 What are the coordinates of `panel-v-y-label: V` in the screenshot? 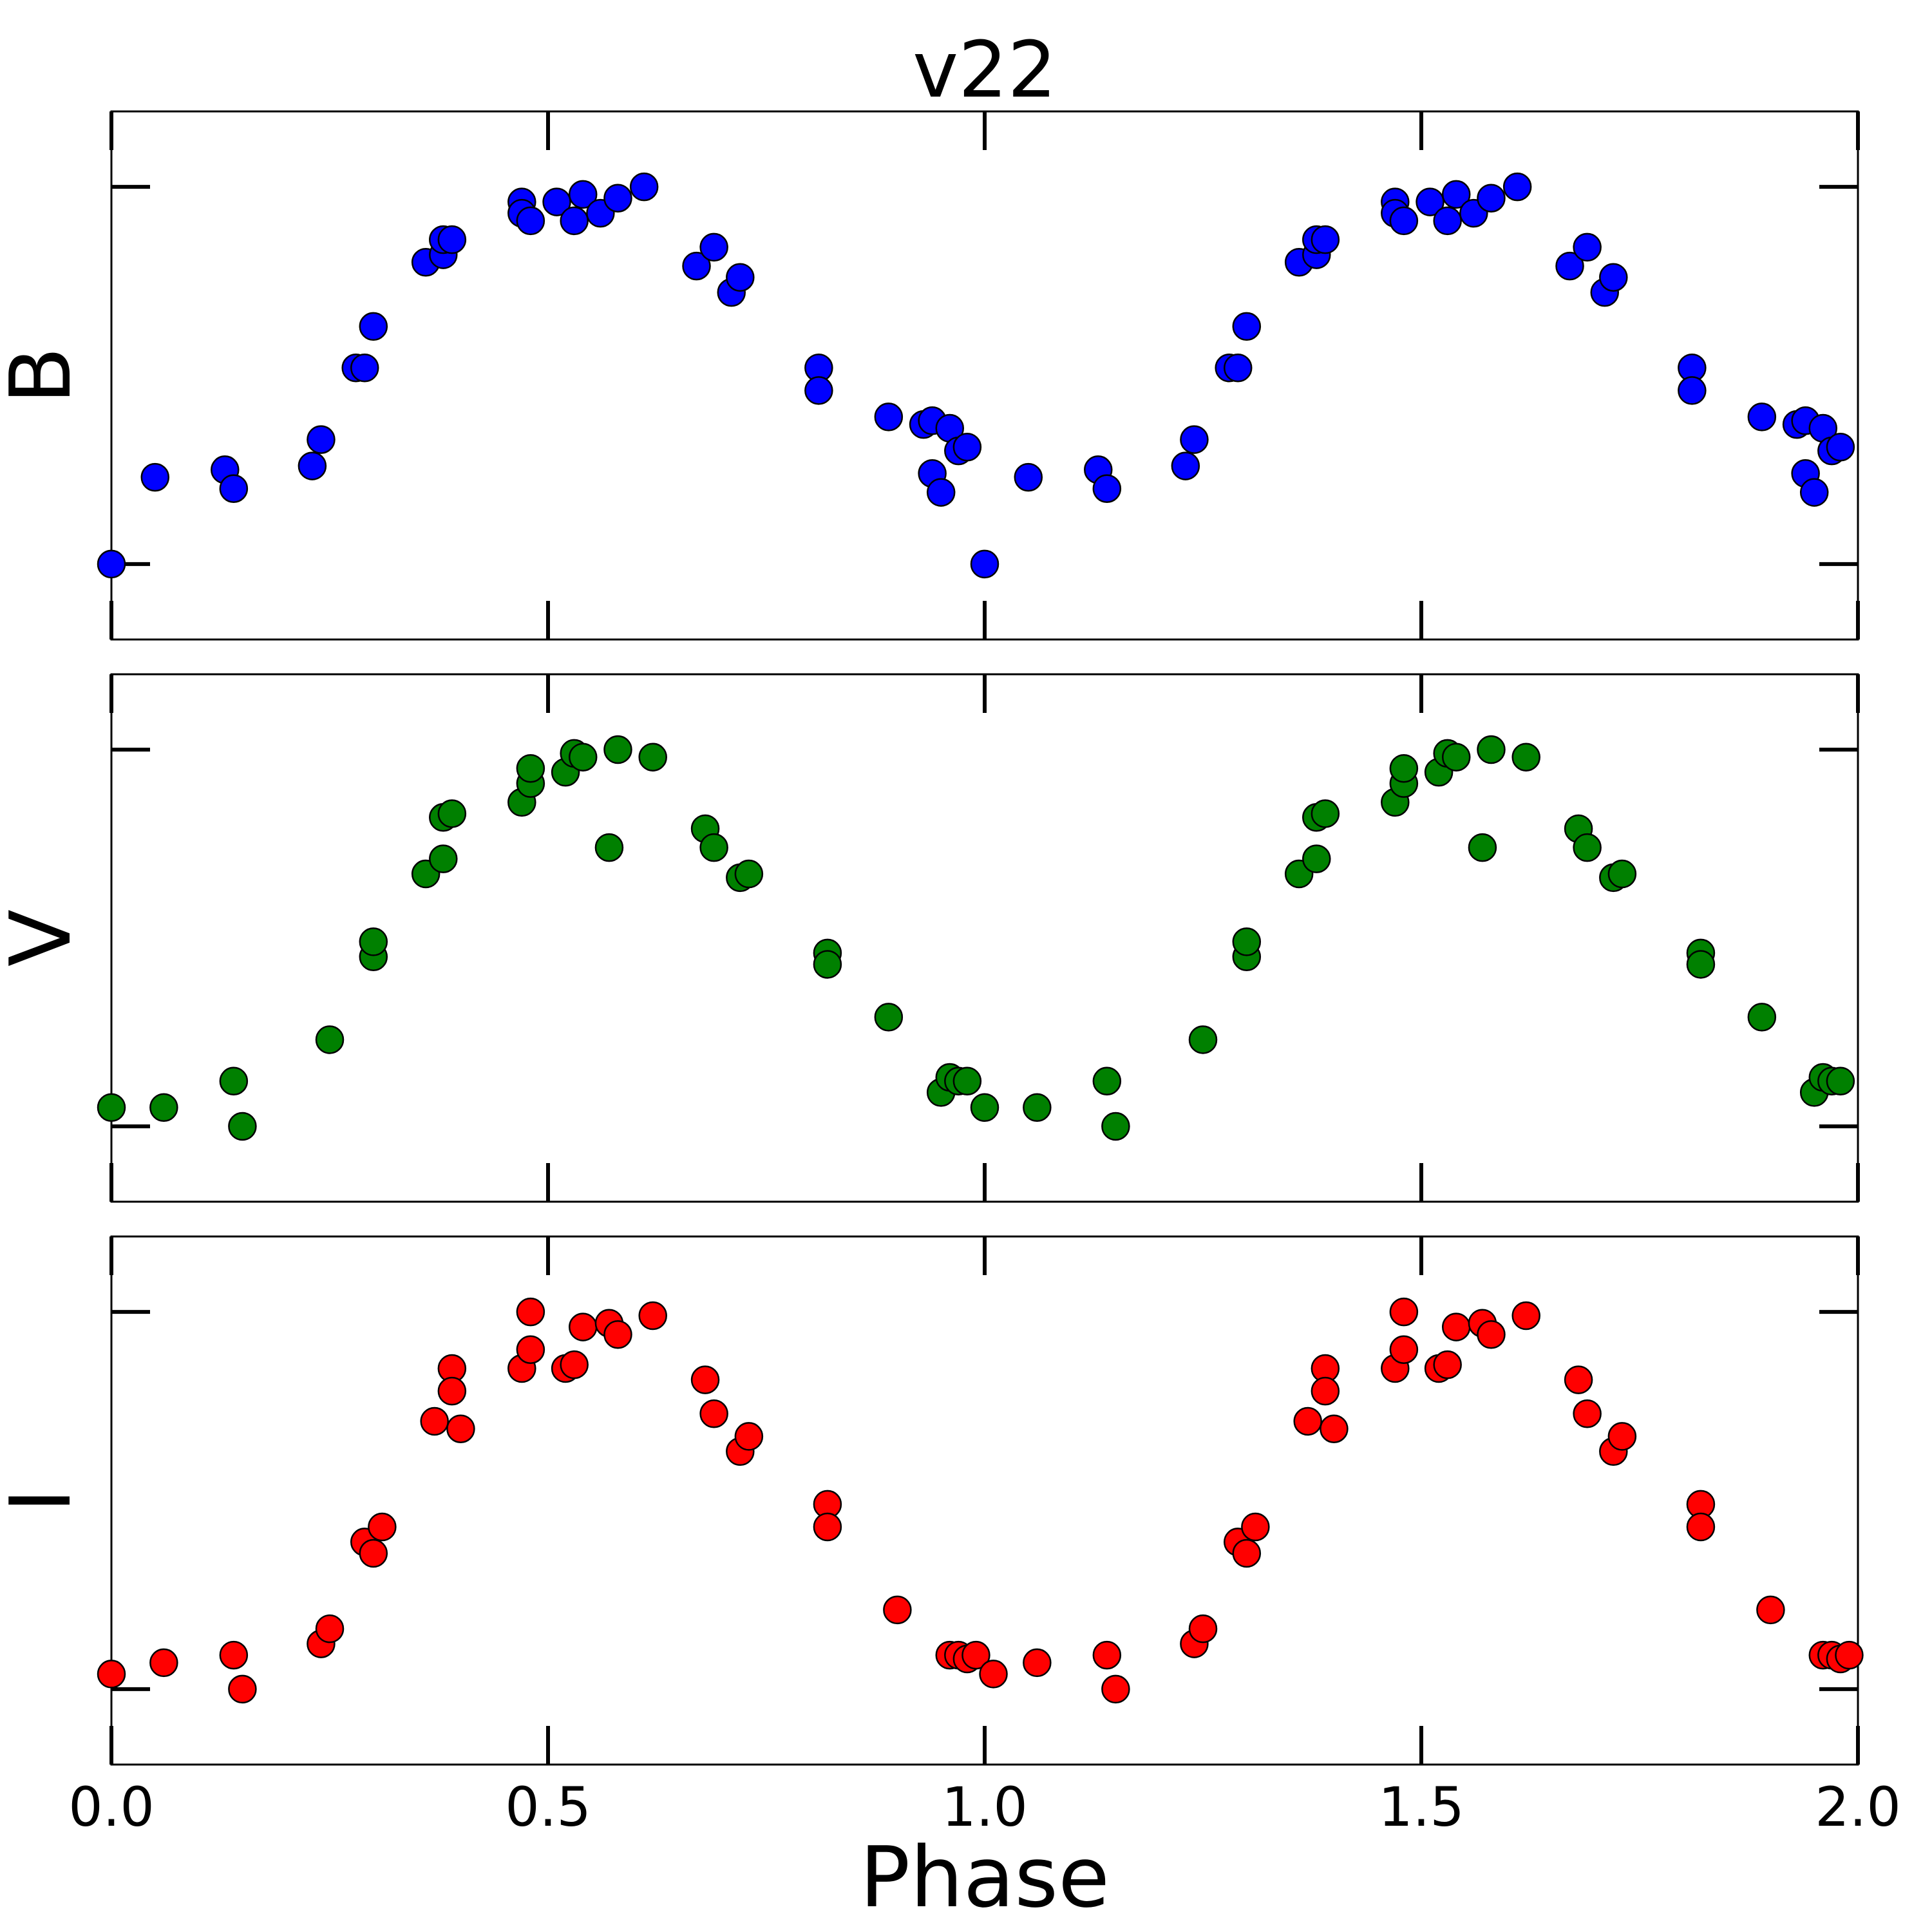 It's located at (45, 938).